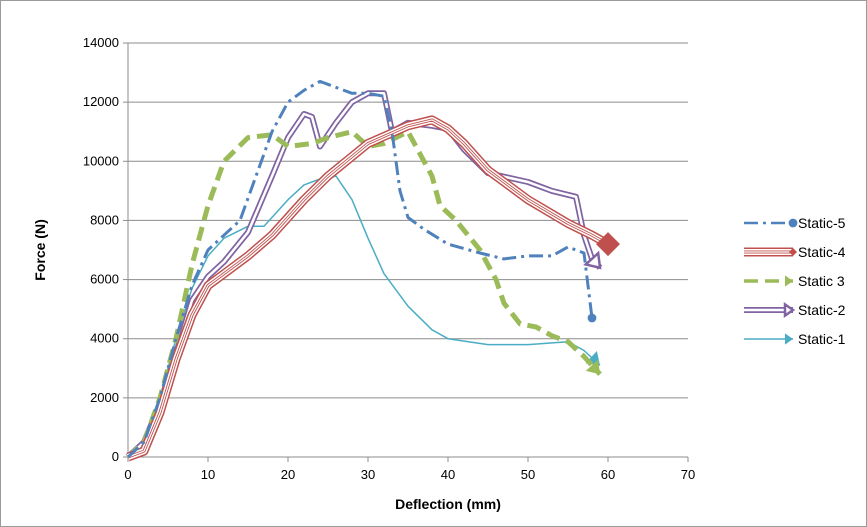 Image resolution: width=867 pixels, height=527 pixels. What do you see at coordinates (448, 504) in the screenshot?
I see `x-axis-title: Deflection (mm)` at bounding box center [448, 504].